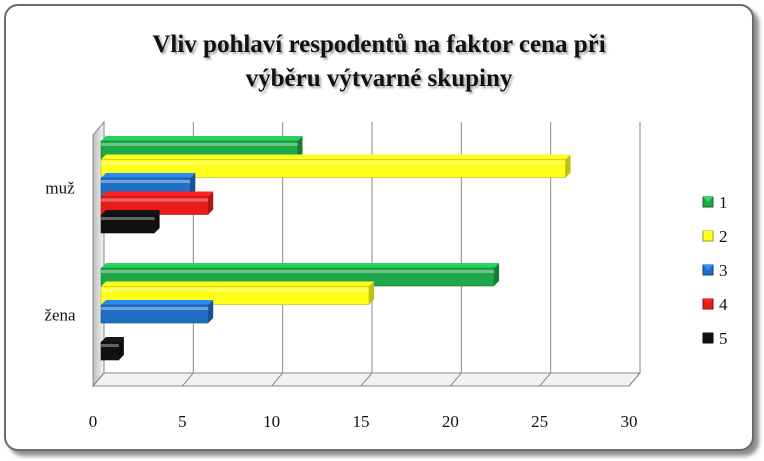  I want to click on category-label: žena, so click(60, 314).